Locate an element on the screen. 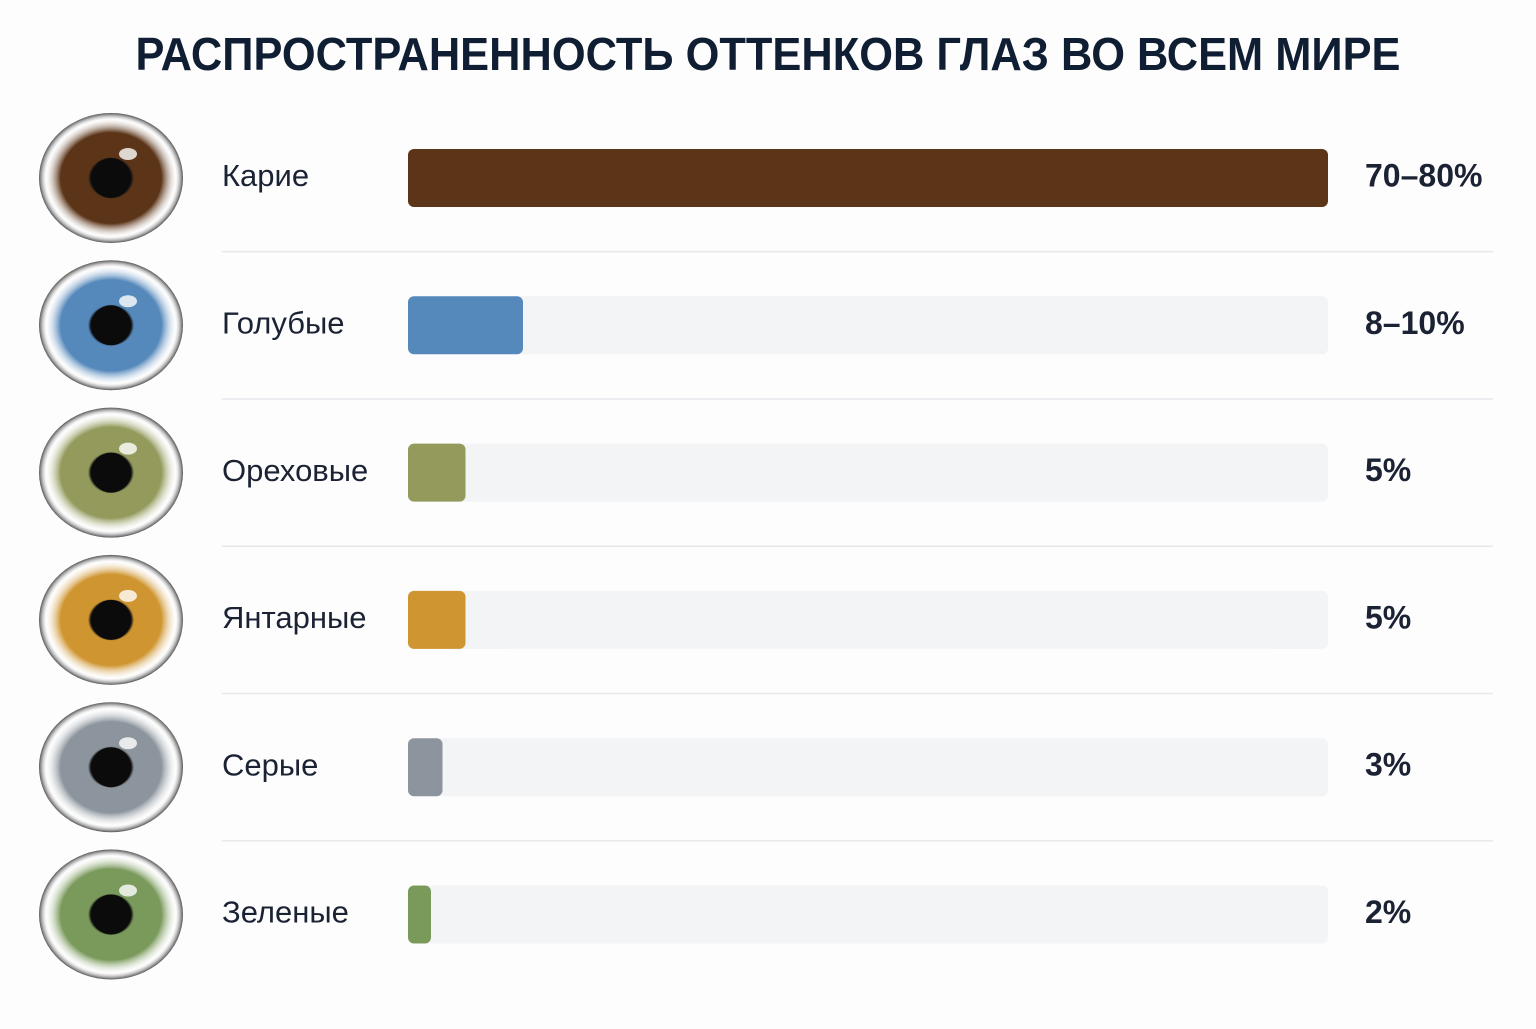 The width and height of the screenshot is (1536, 1029). category-label: Карие is located at coordinates (265, 175).